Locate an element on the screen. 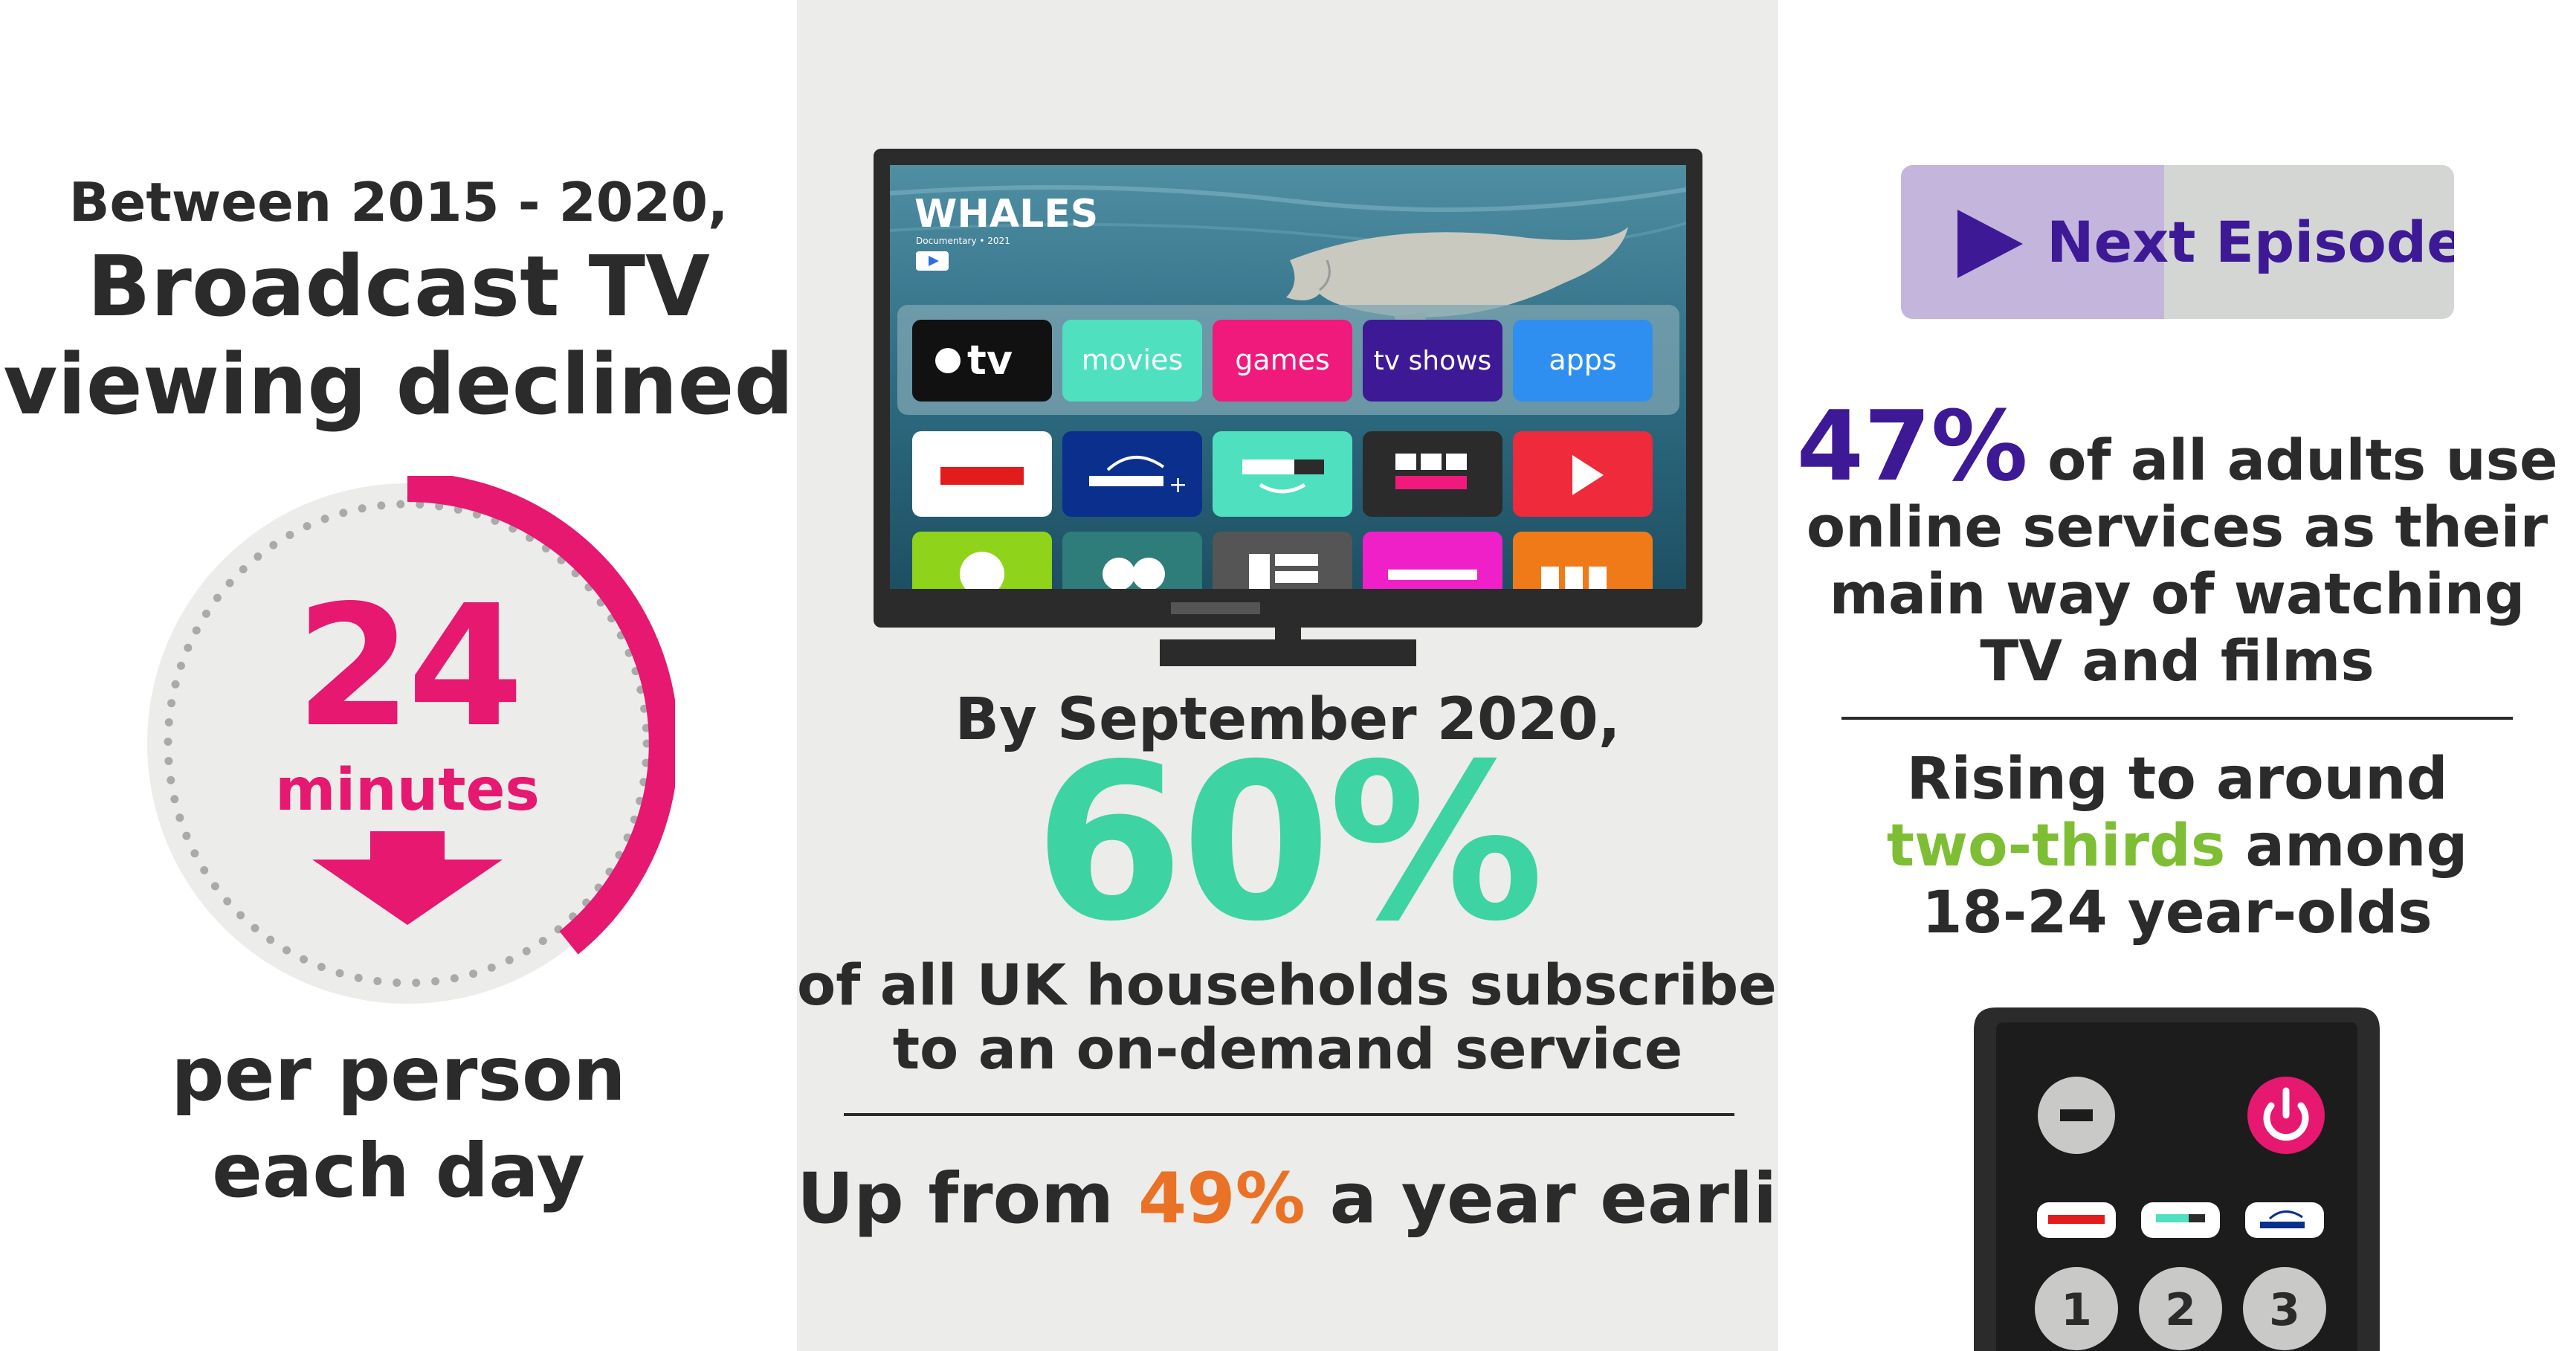  footer-line-2: each day is located at coordinates (398, 1170).